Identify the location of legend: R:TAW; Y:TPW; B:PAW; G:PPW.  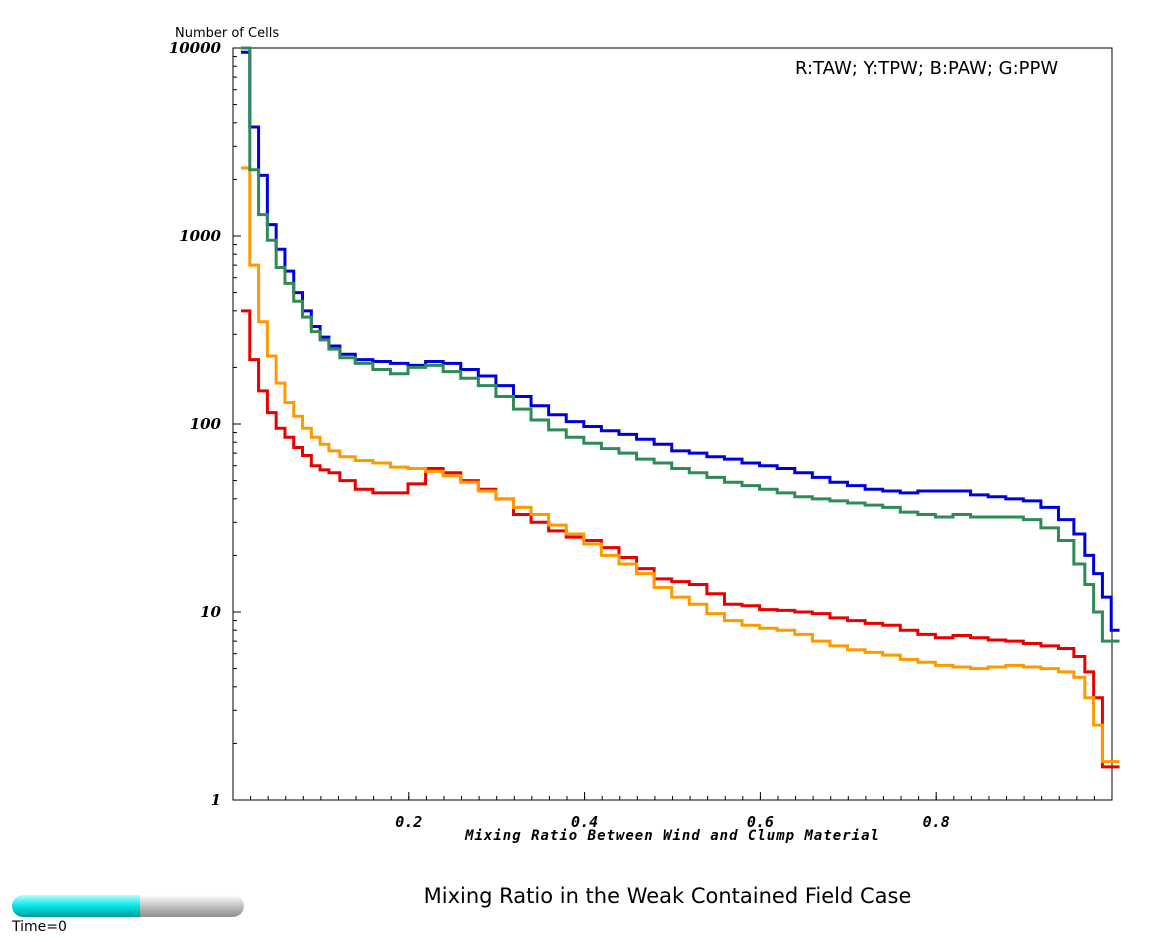
(927, 68).